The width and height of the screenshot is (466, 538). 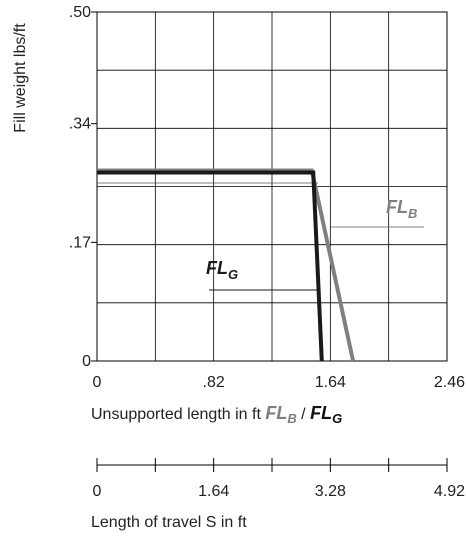 I want to click on series-label-fl-g-sub: G, so click(x=233, y=274).